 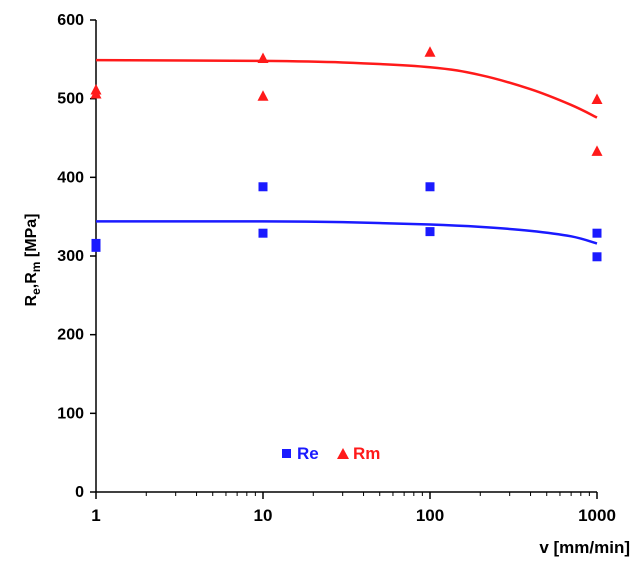 I want to click on y-axis-label: Re,Rm [MPa], so click(x=33, y=260).